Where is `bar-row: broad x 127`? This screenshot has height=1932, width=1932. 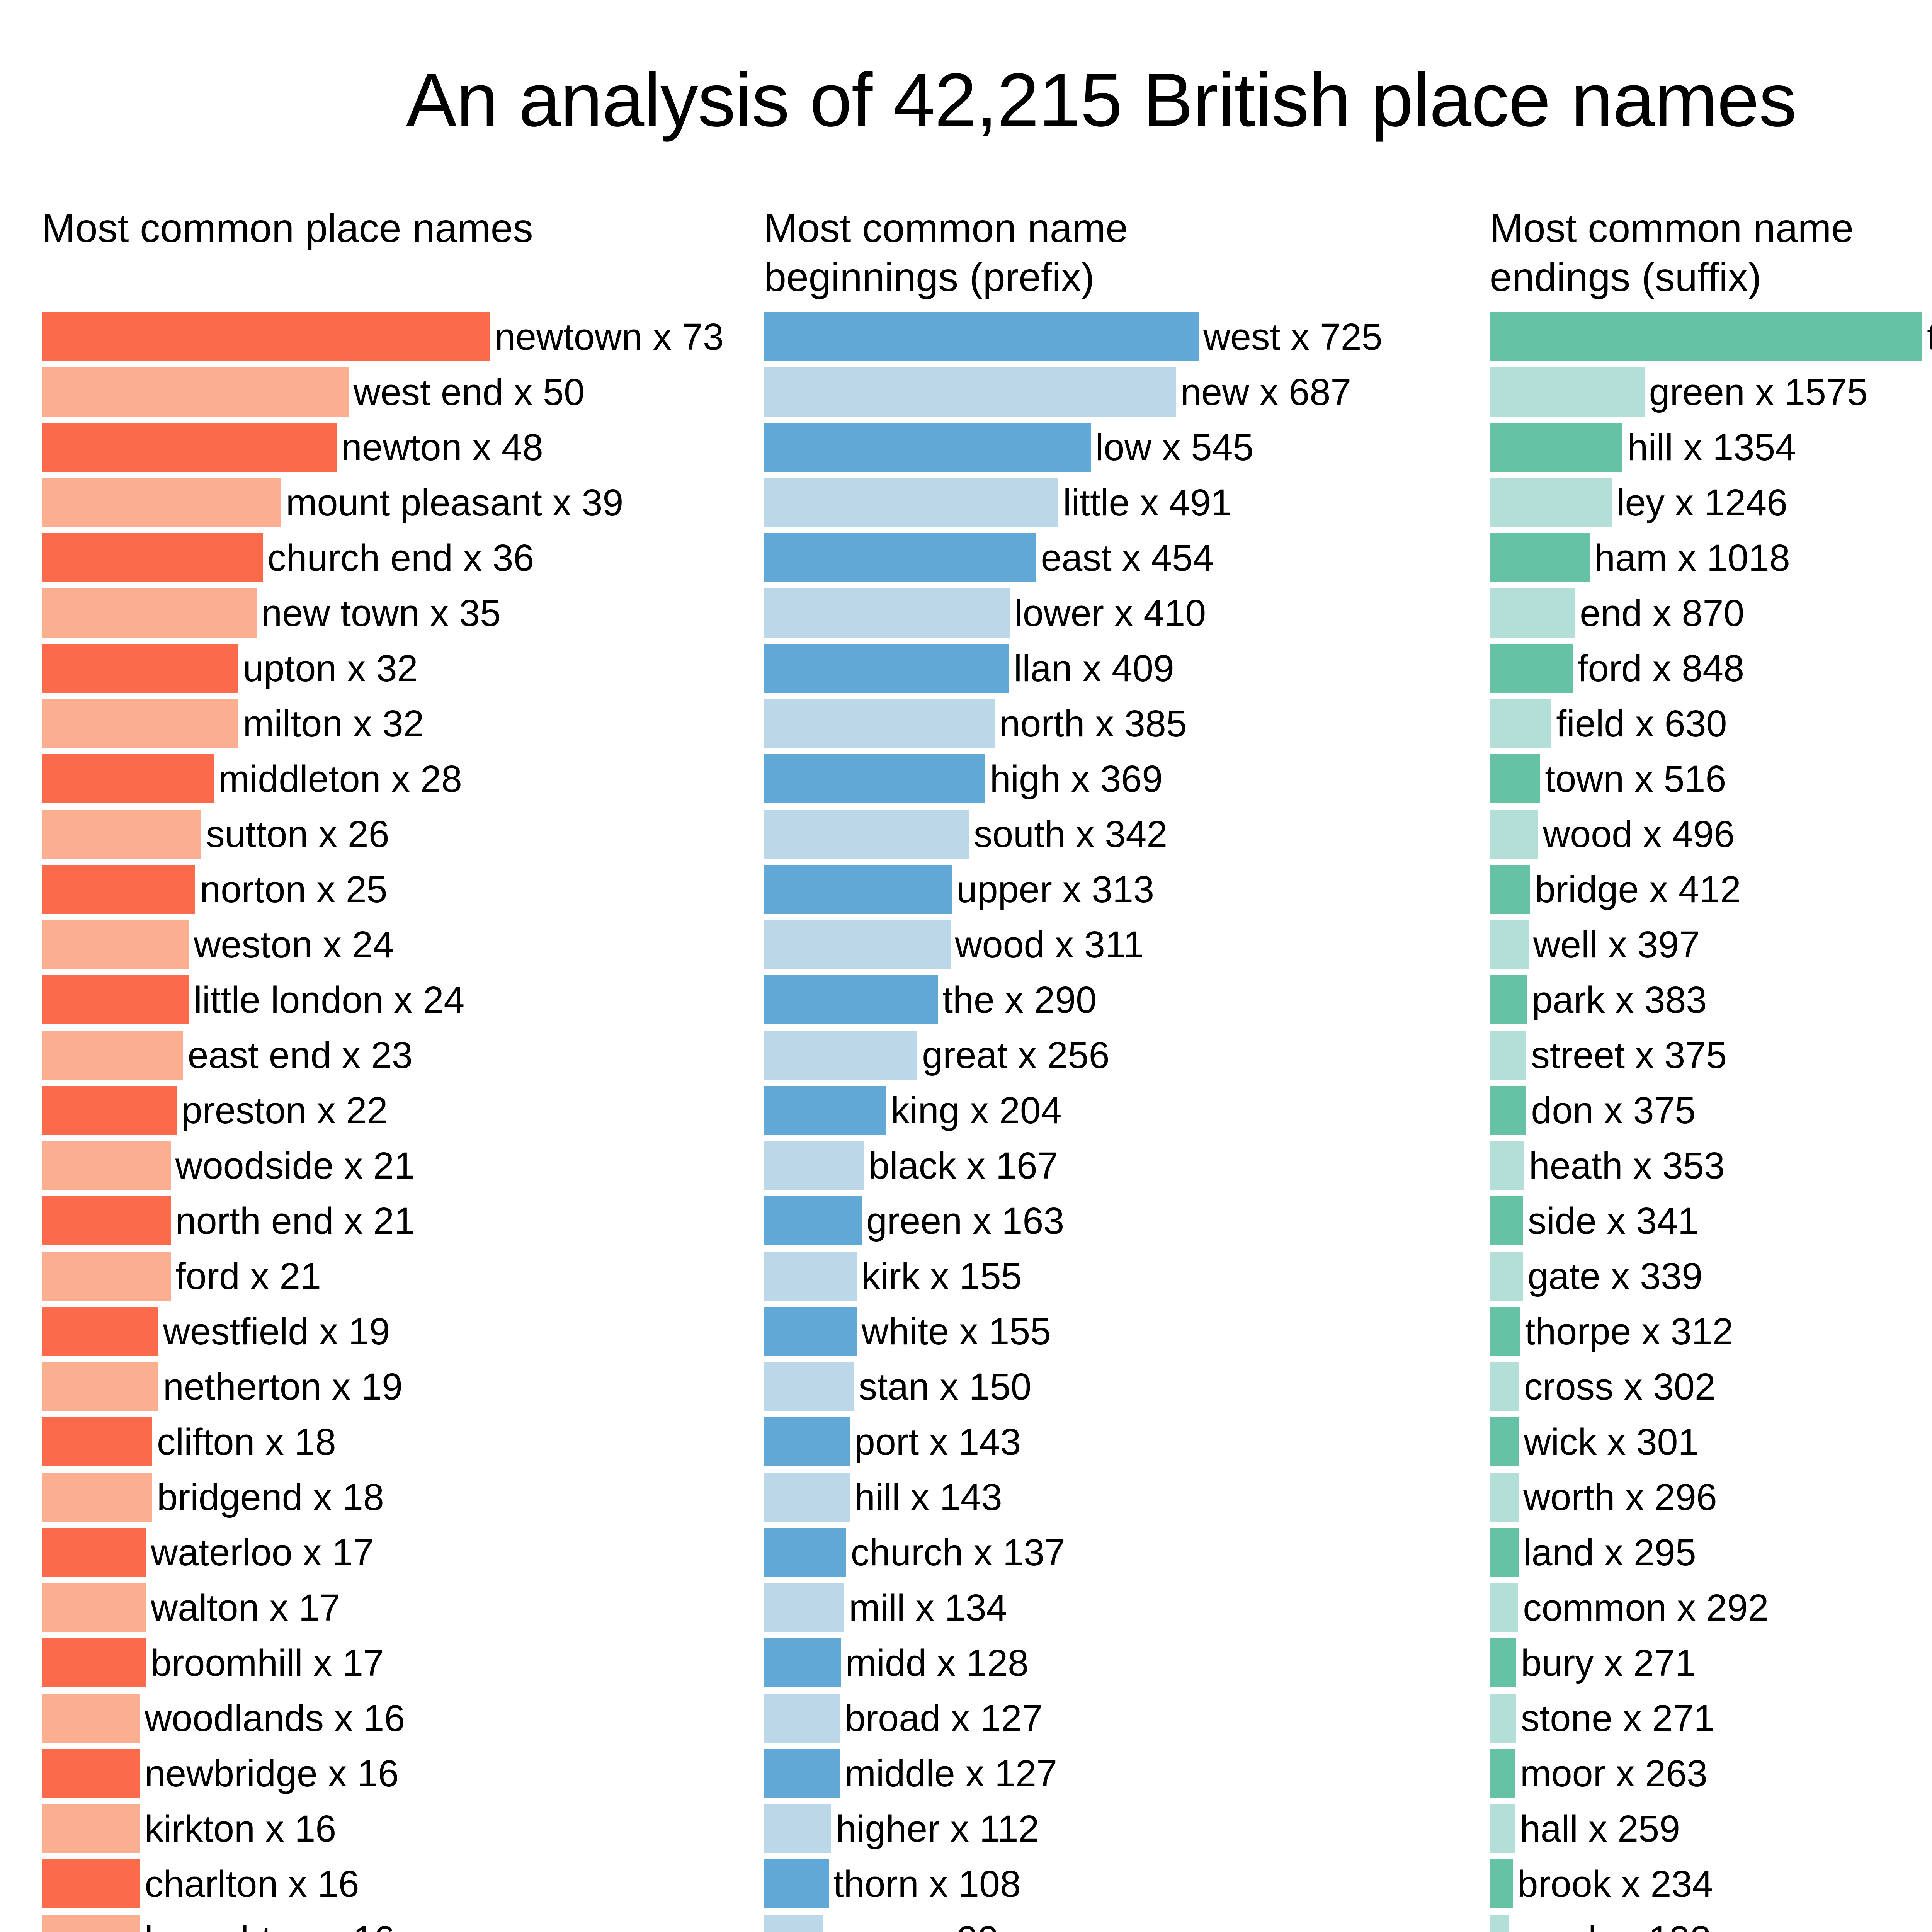 bar-row: broad x 127 is located at coordinates (1123, 1718).